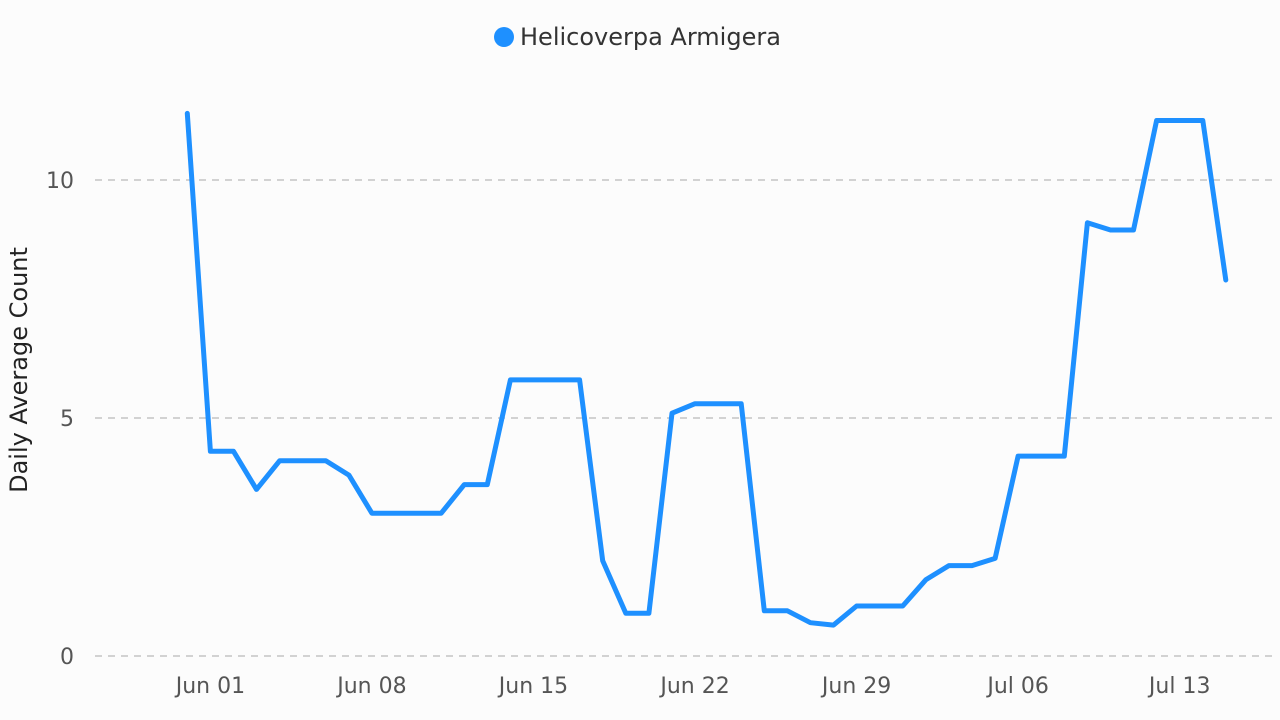 The width and height of the screenshot is (1280, 720). I want to click on x-tick-label: Jul 13, so click(1179, 686).